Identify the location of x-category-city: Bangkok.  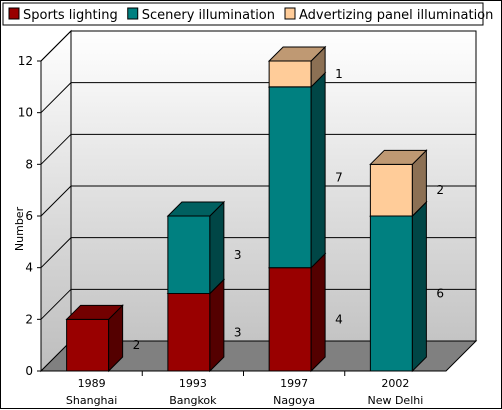
(193, 400).